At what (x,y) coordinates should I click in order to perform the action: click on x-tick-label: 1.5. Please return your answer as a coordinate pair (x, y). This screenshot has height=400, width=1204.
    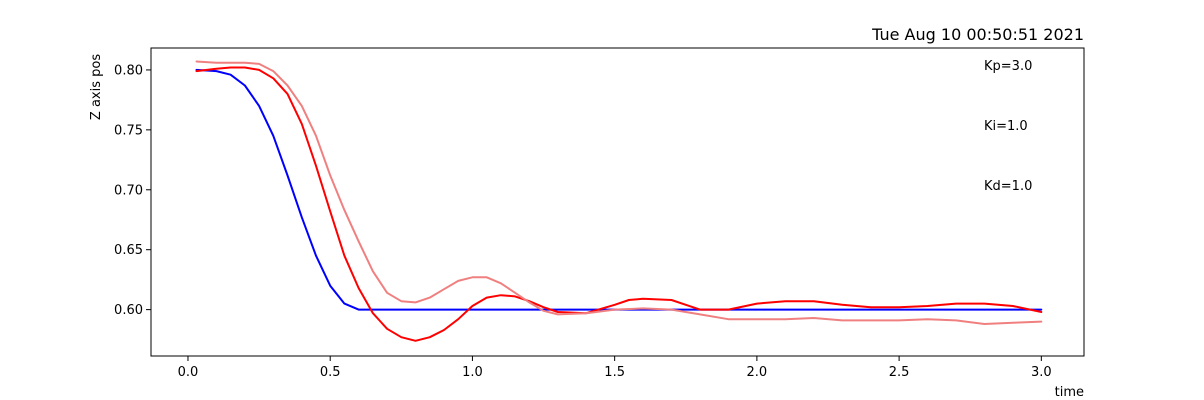
    Looking at the image, I should click on (614, 372).